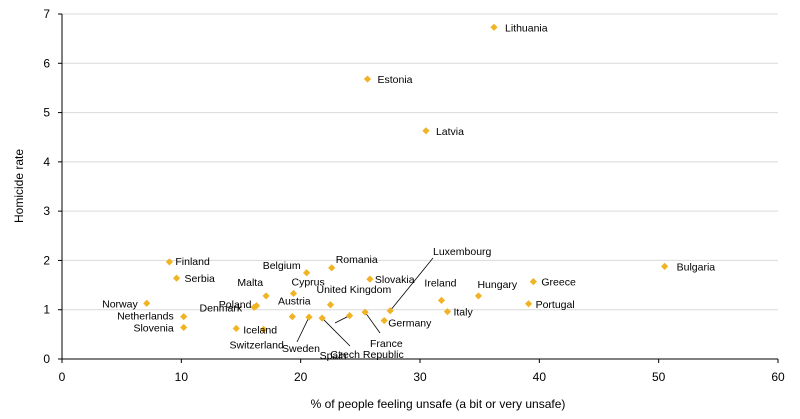 Image resolution: width=800 pixels, height=419 pixels. What do you see at coordinates (526, 28) in the screenshot?
I see `point-label: Lithuania` at bounding box center [526, 28].